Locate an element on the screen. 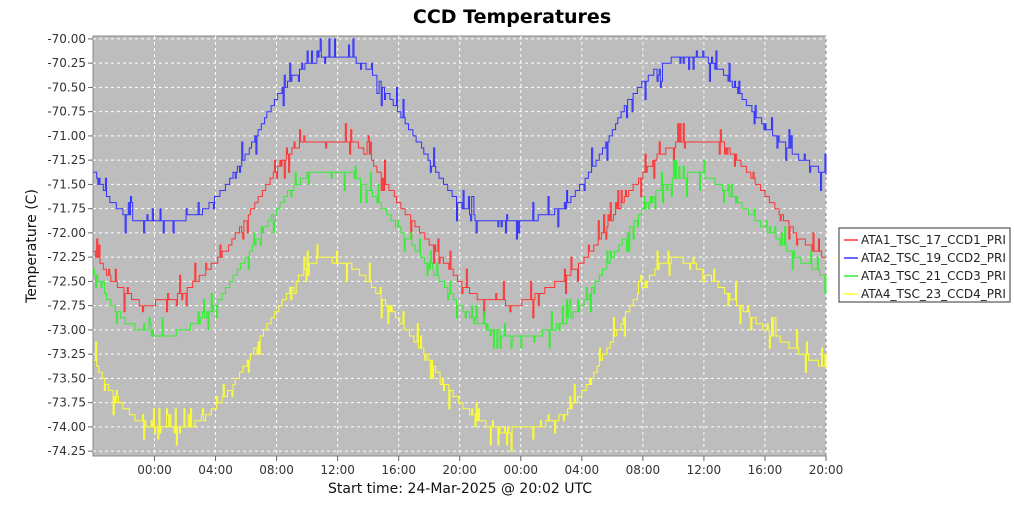 This screenshot has height=505, width=1014. y-tick-label: -73.50 is located at coordinates (66, 378).